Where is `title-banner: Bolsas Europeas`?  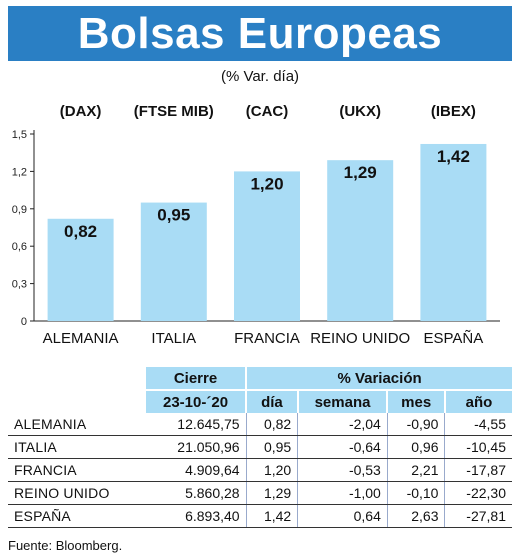 title-banner: Bolsas Europeas is located at coordinates (260, 33).